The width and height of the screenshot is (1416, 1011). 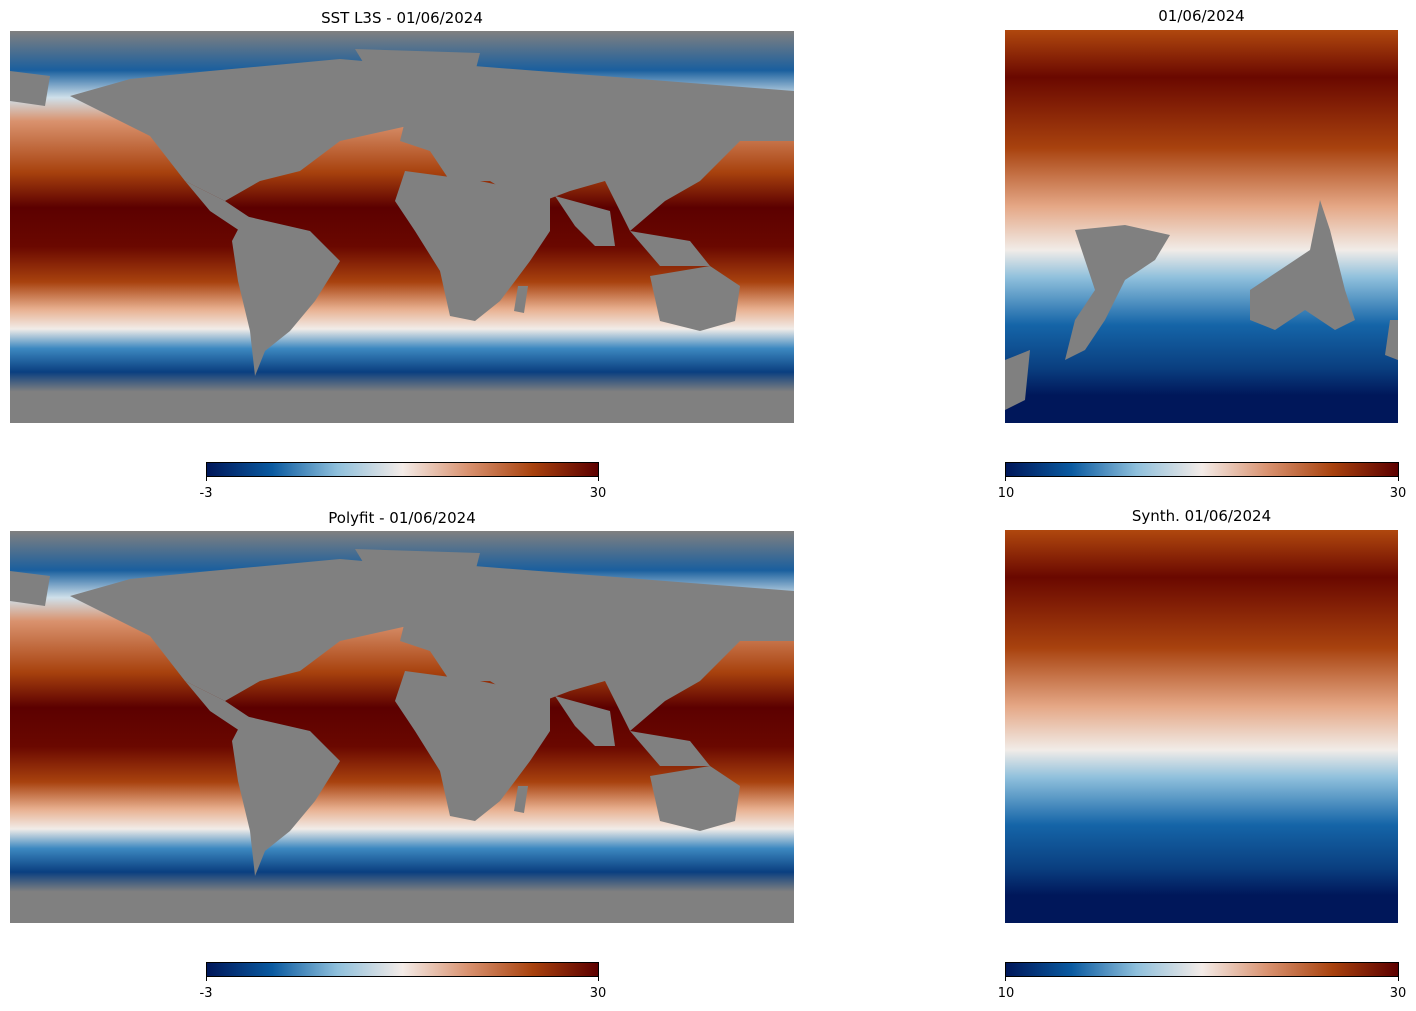 I want to click on colorbar-synth, so click(x=1202, y=969).